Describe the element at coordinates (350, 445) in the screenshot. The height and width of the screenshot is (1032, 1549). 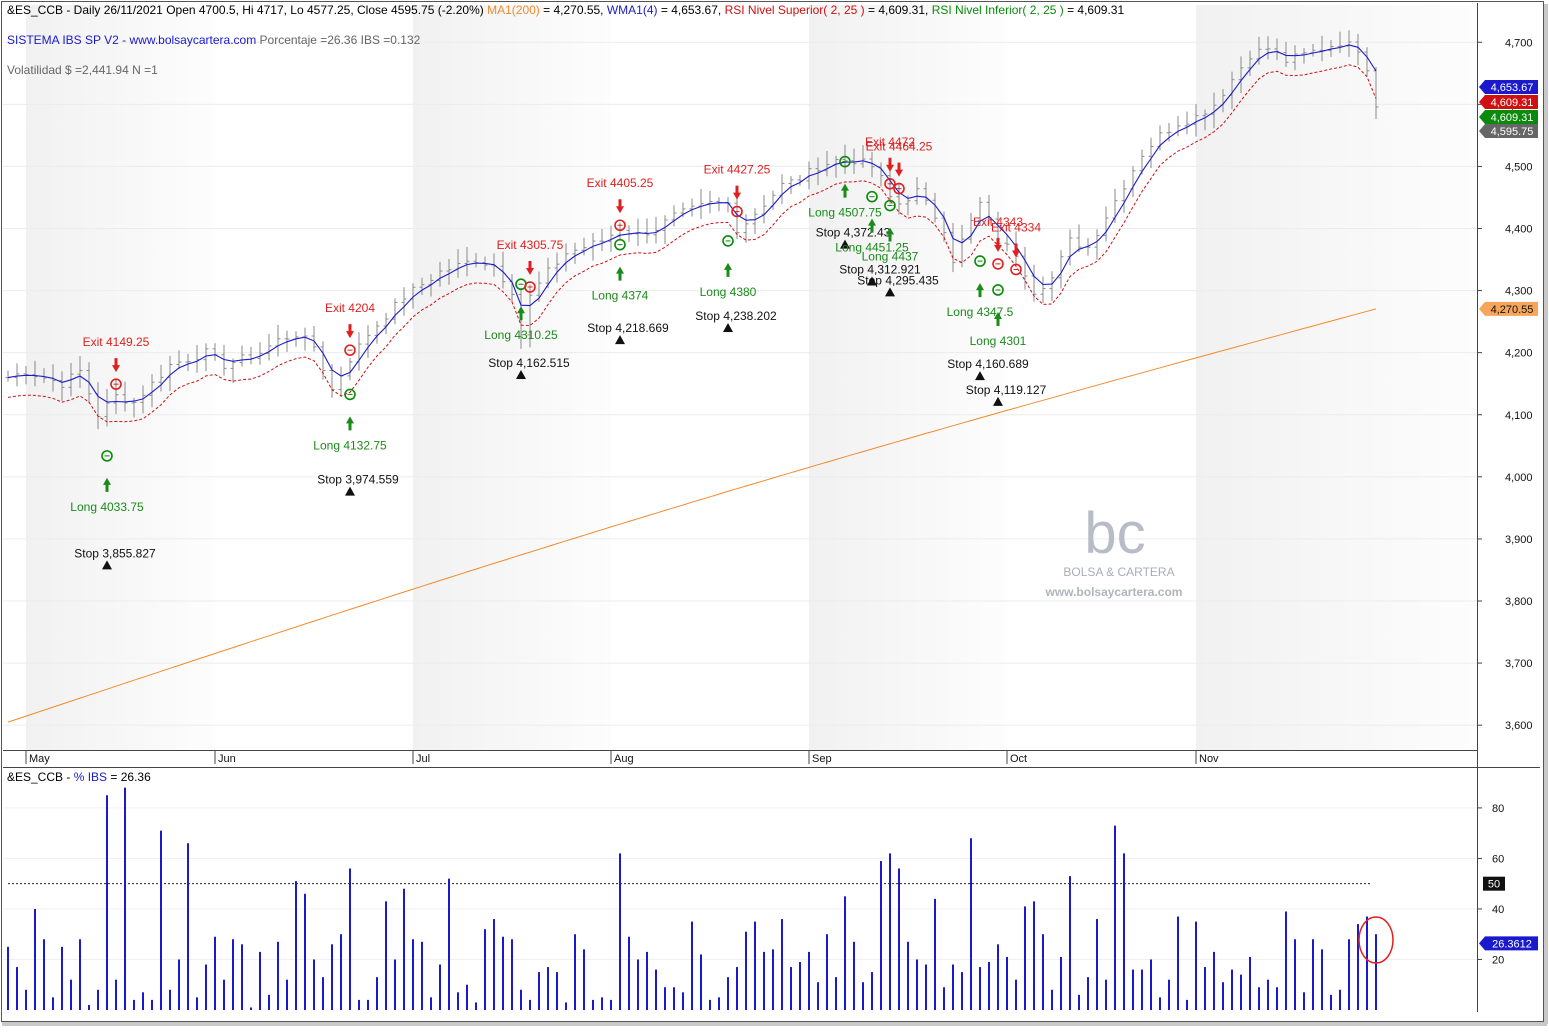
I see `long-label: Long 4132.75` at that location.